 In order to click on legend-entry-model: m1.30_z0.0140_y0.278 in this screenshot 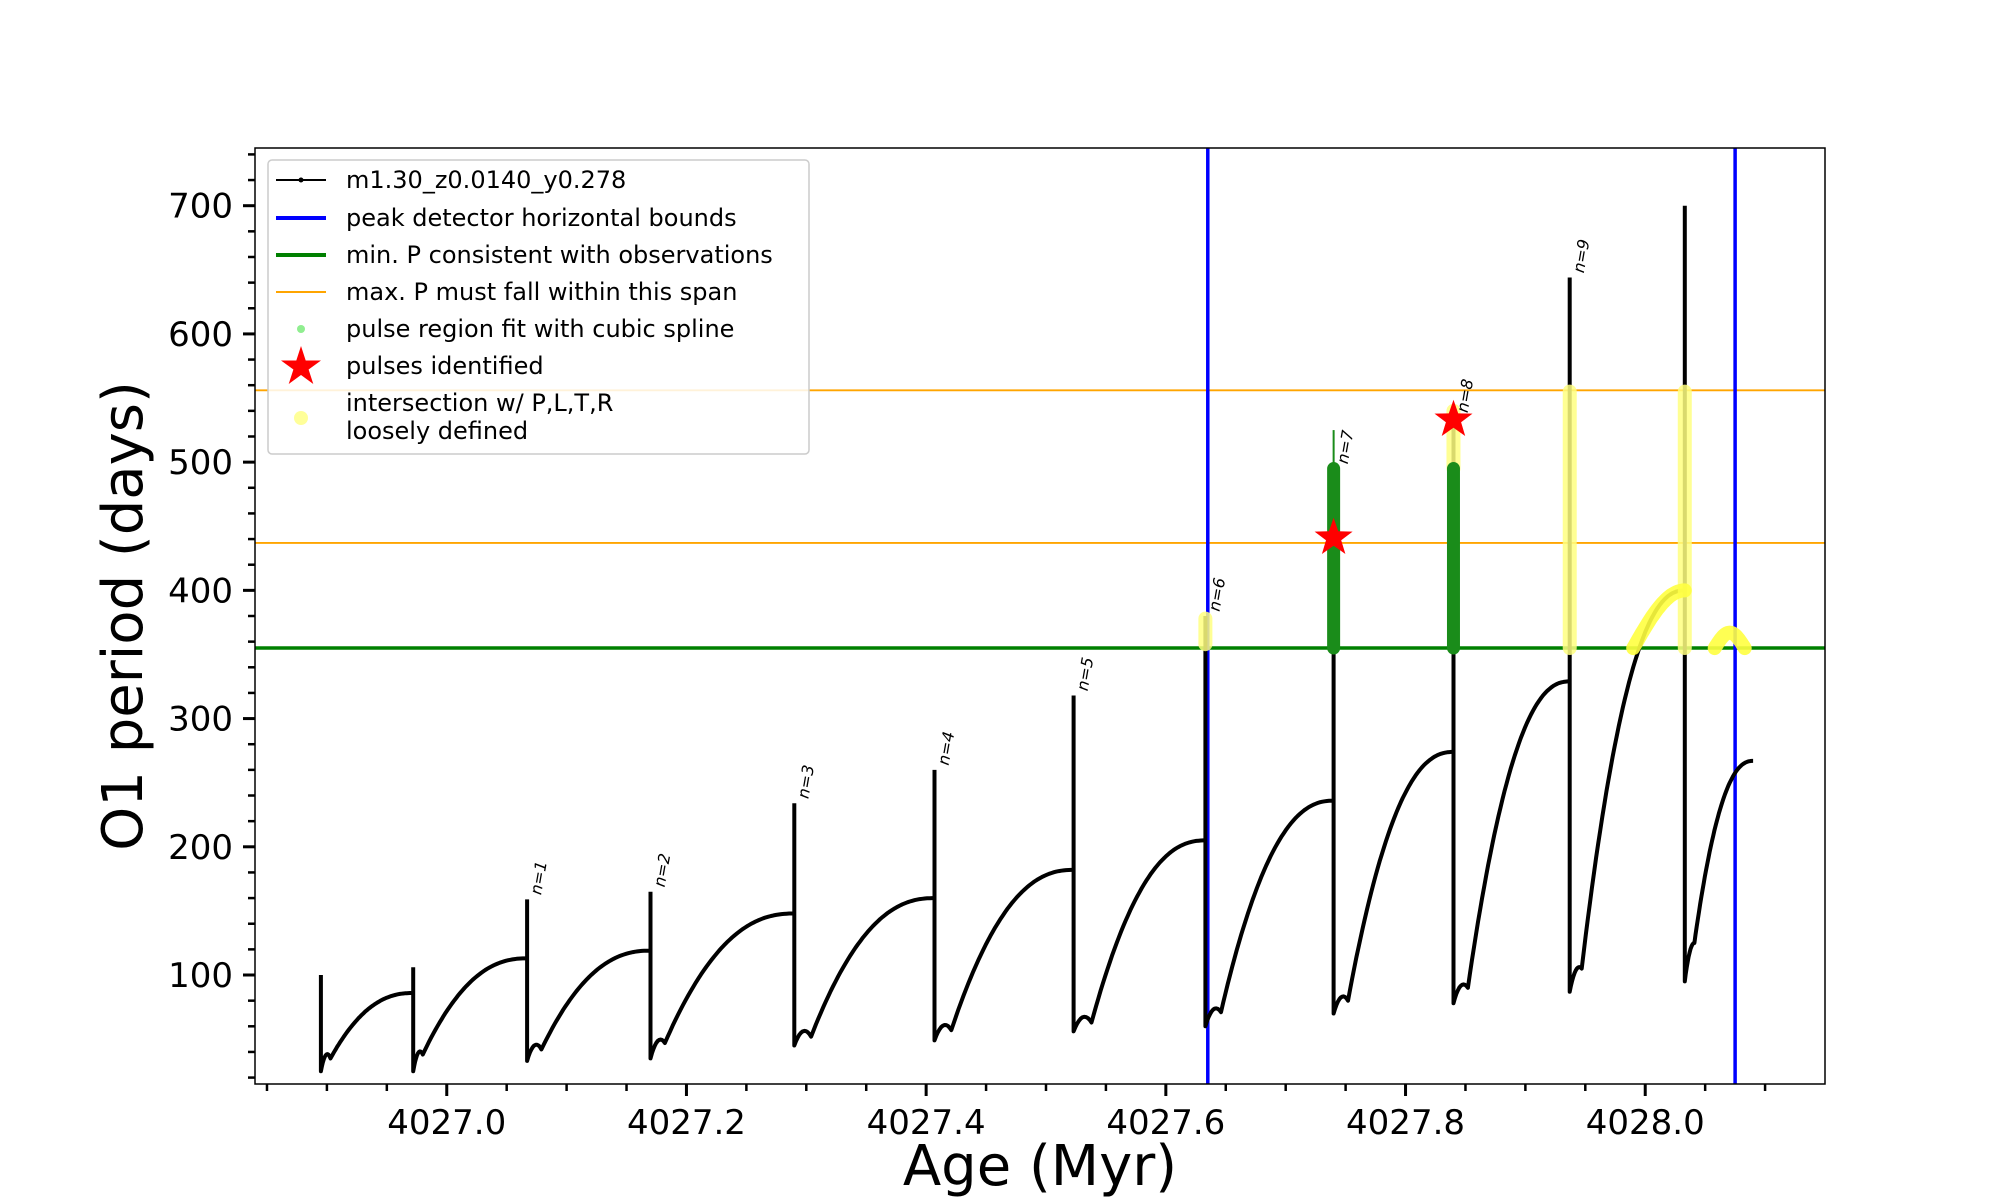, I will do `click(451, 180)`.